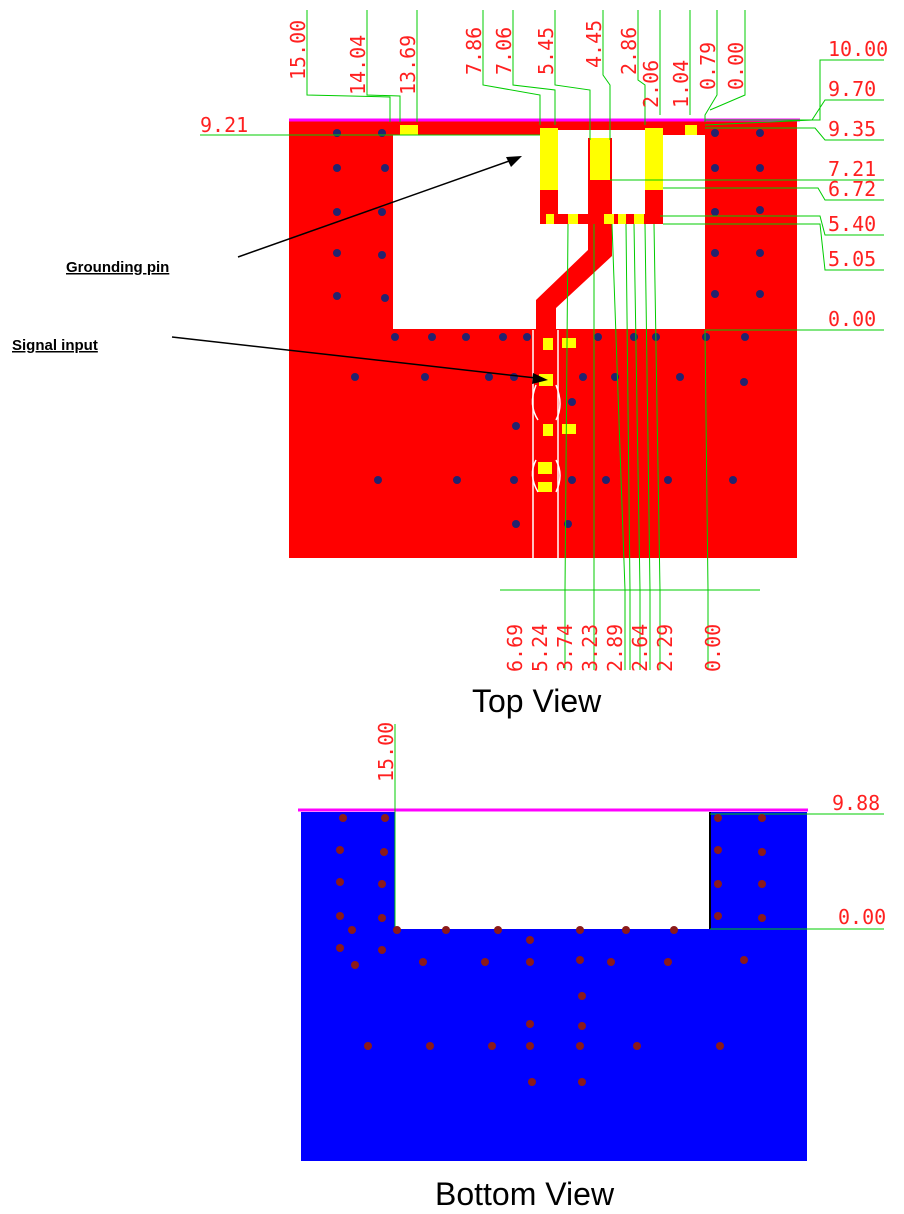  Describe the element at coordinates (629, 51) in the screenshot. I see `dim-label: 2.86` at that location.